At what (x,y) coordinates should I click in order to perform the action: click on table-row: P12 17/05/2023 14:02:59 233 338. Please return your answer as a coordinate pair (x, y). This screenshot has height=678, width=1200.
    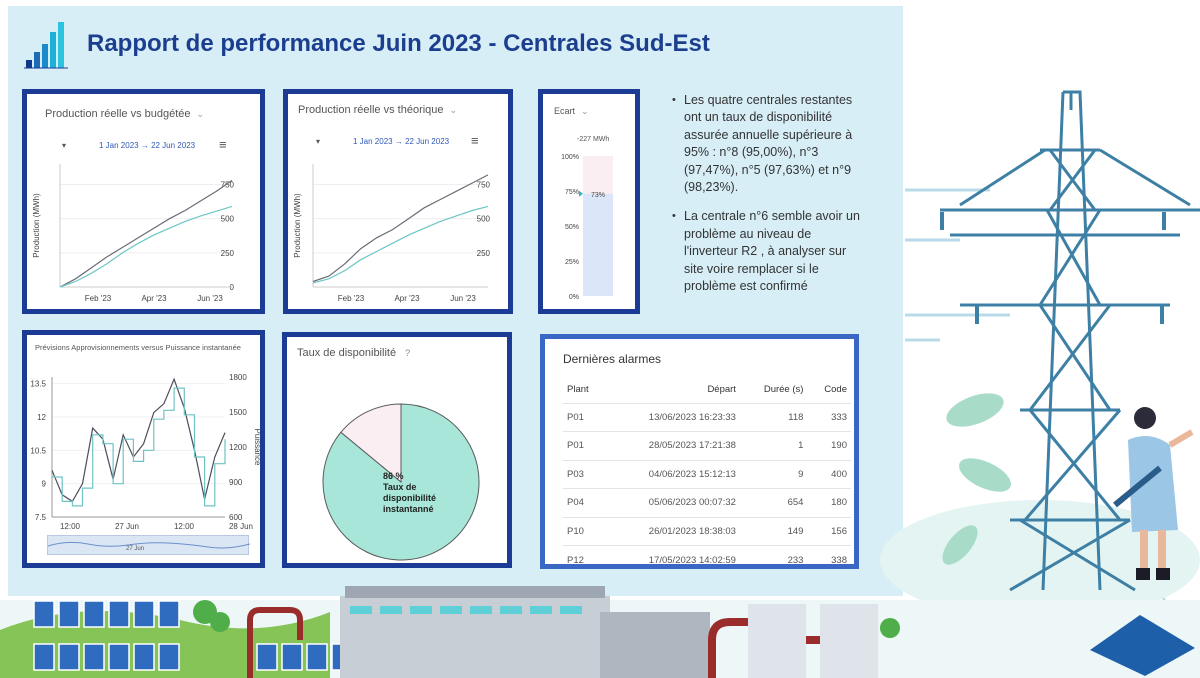
    Looking at the image, I should click on (707, 554).